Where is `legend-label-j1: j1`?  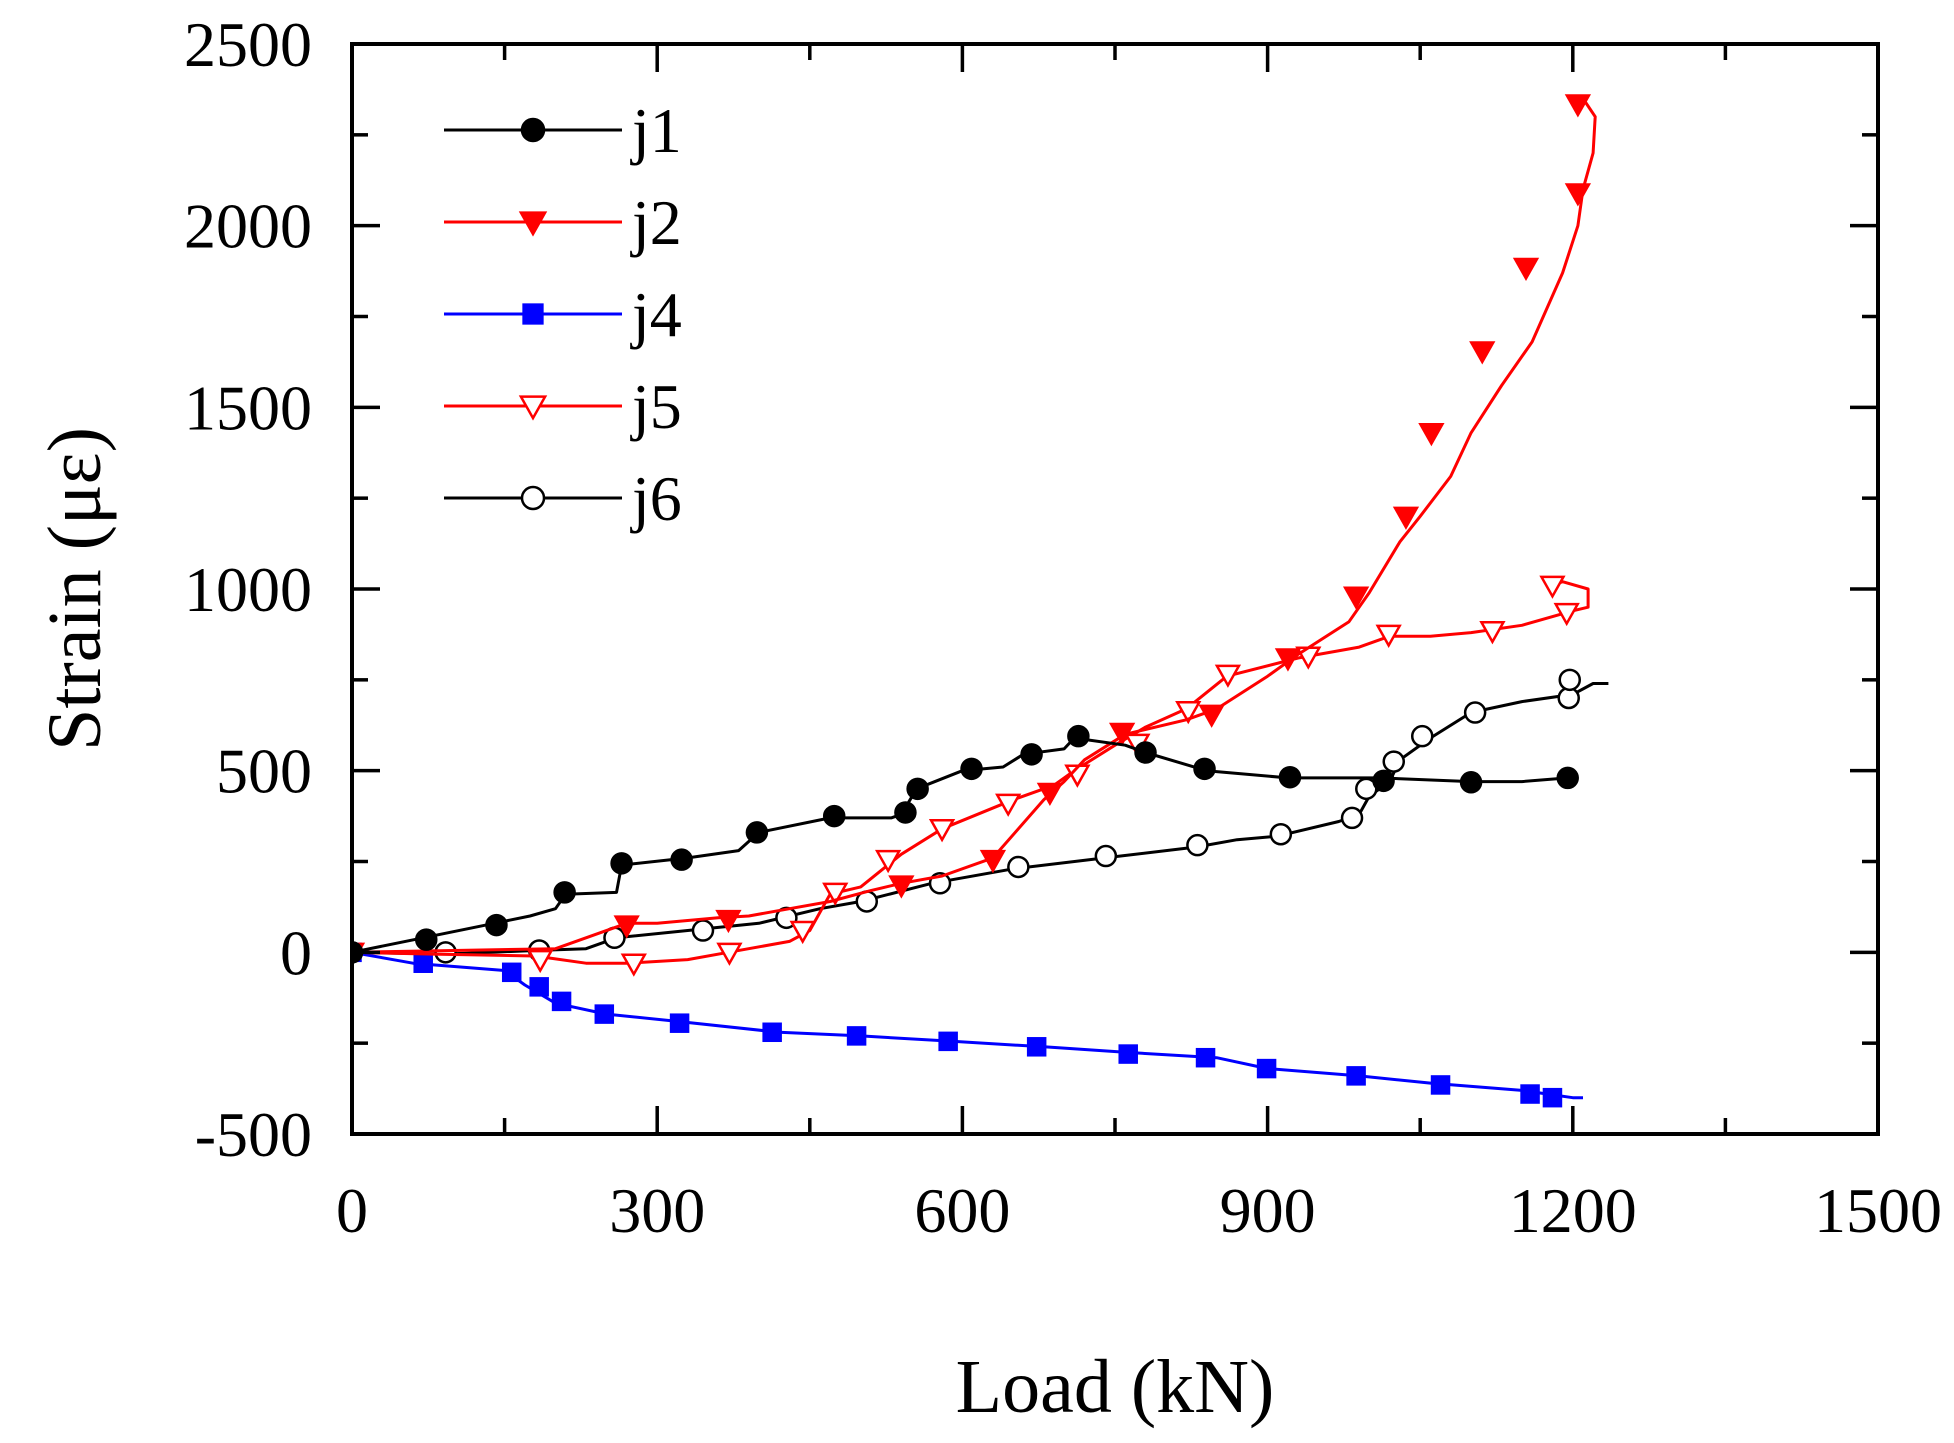
legend-label-j1: j1 is located at coordinates (656, 130).